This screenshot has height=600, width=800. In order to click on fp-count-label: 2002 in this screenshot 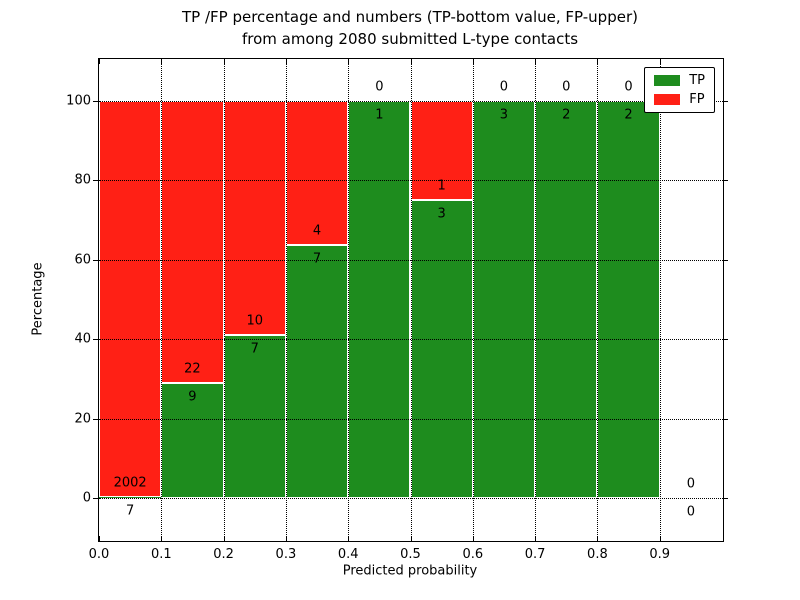, I will do `click(130, 483)`.